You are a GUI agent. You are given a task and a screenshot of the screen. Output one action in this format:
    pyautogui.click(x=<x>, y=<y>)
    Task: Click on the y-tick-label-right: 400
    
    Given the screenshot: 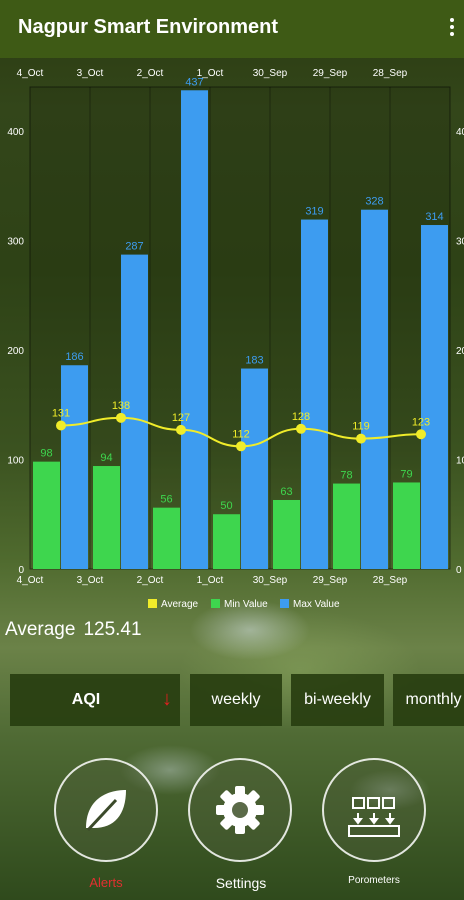 What is the action you would take?
    pyautogui.click(x=460, y=132)
    